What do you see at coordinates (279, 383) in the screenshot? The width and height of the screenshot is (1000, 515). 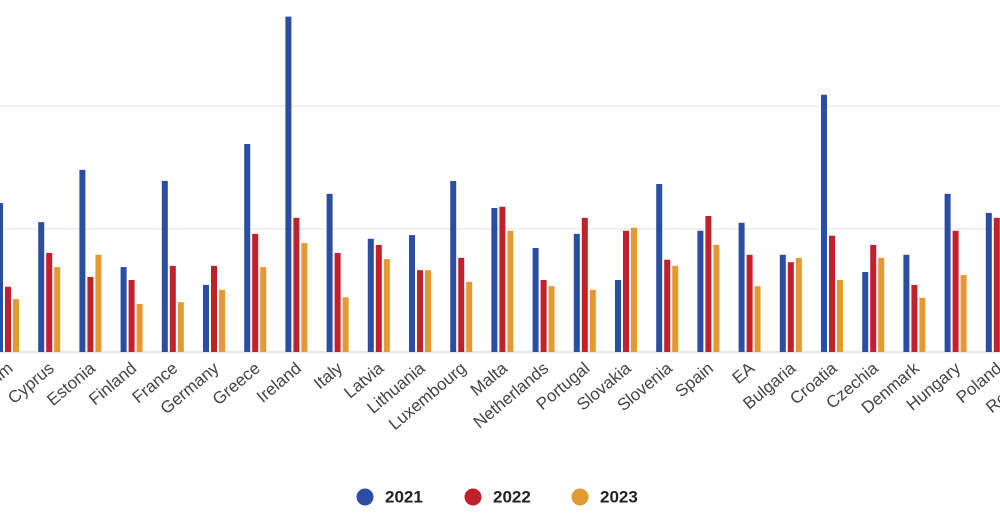 I see `x-tick-label: Ireland` at bounding box center [279, 383].